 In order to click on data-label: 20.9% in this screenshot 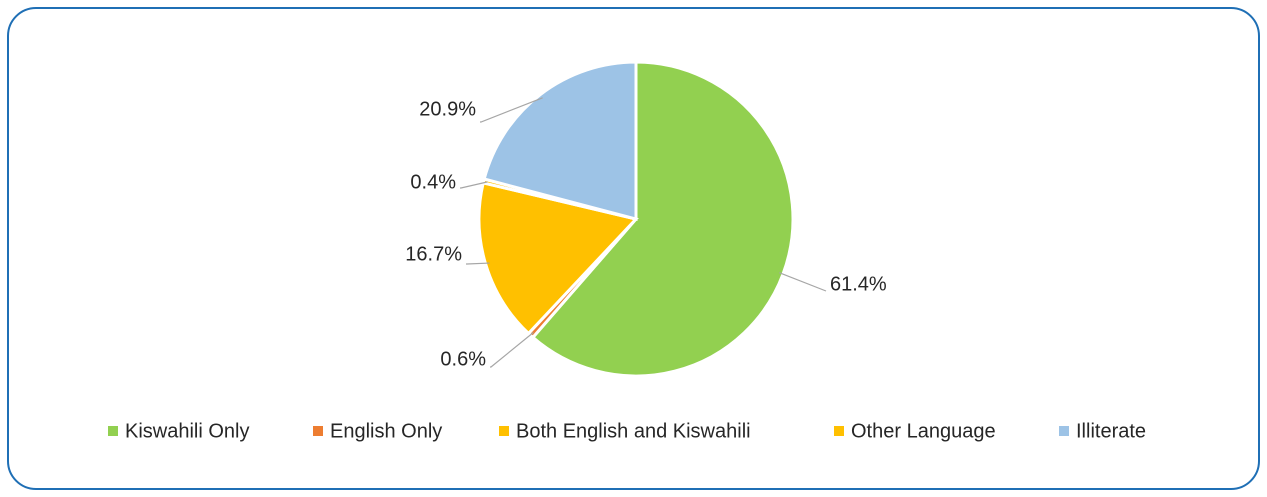, I will do `click(447, 109)`.